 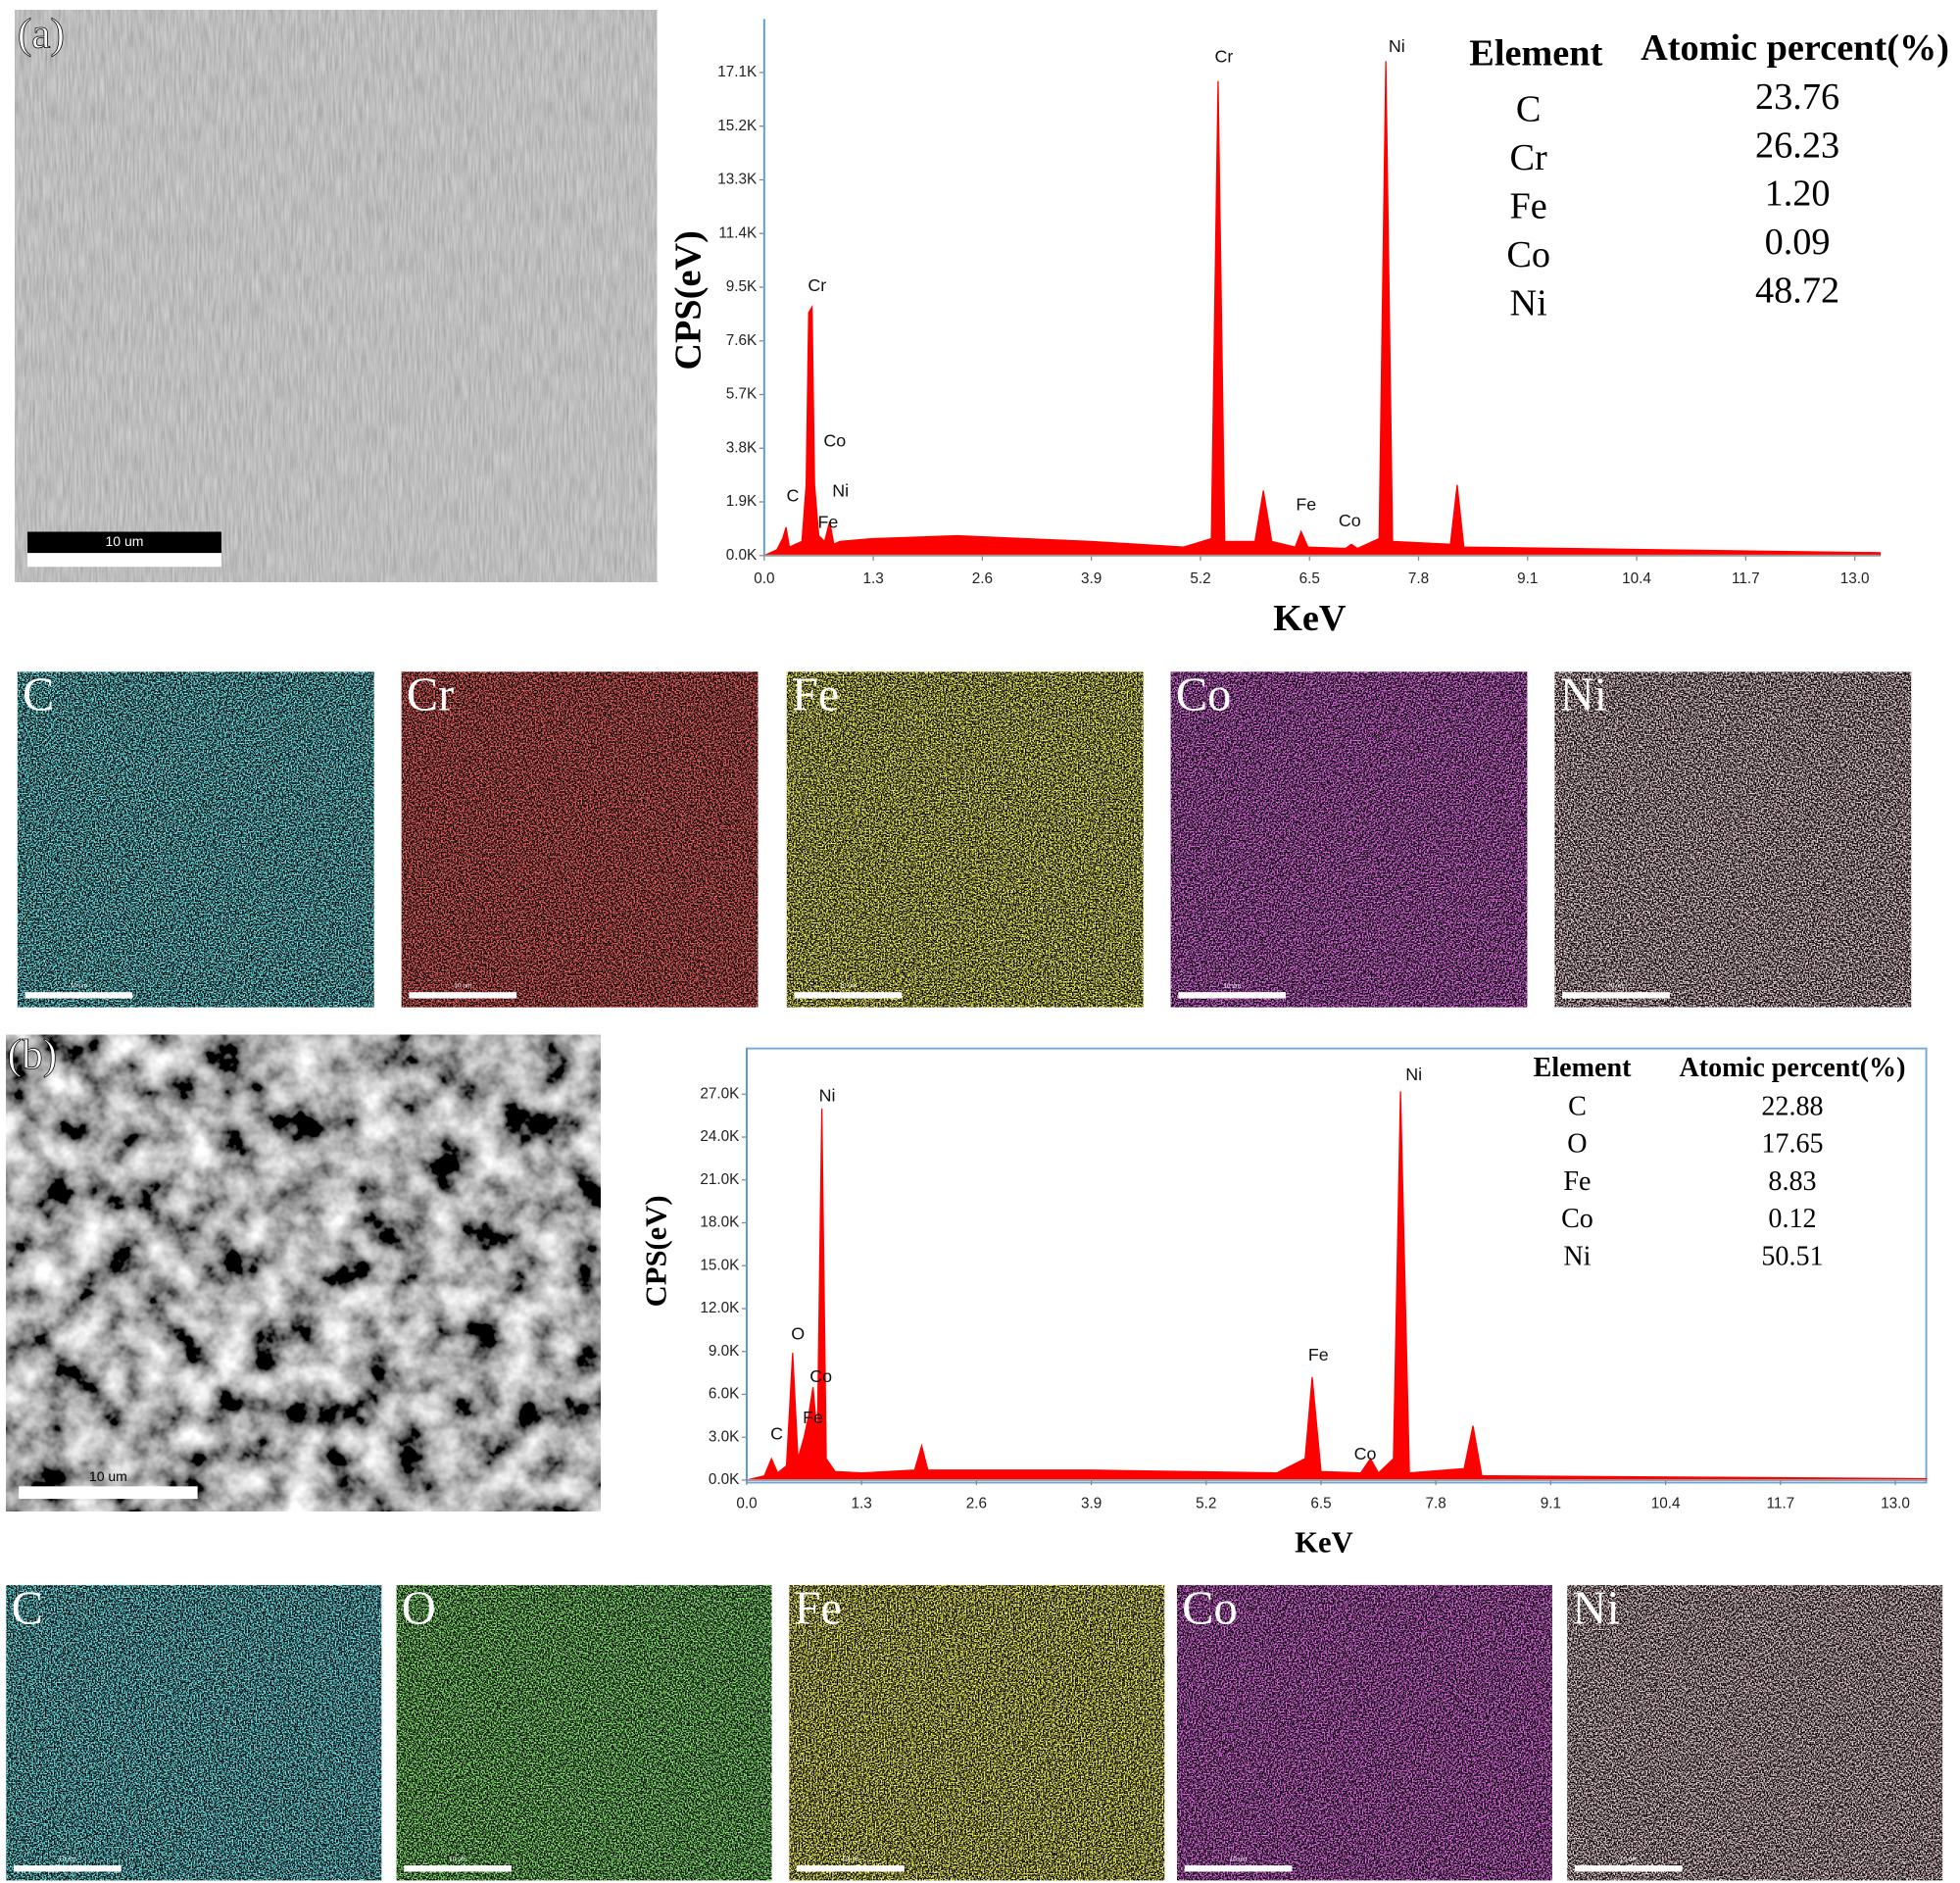 What do you see at coordinates (1798, 194) in the screenshot?
I see `table-cell: 1.20` at bounding box center [1798, 194].